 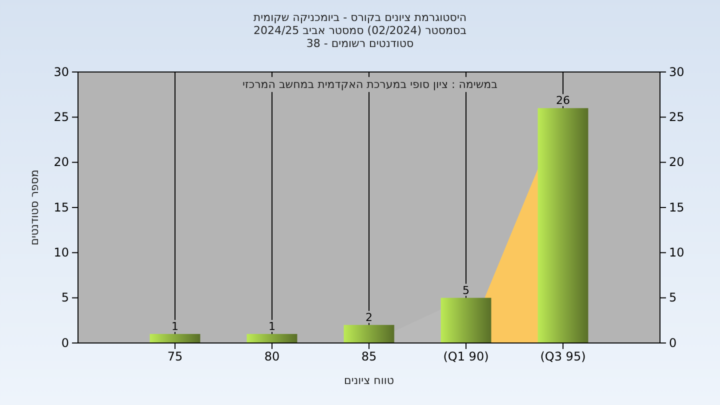 What do you see at coordinates (61, 71) in the screenshot?
I see `y-tick-label: 30` at bounding box center [61, 71].